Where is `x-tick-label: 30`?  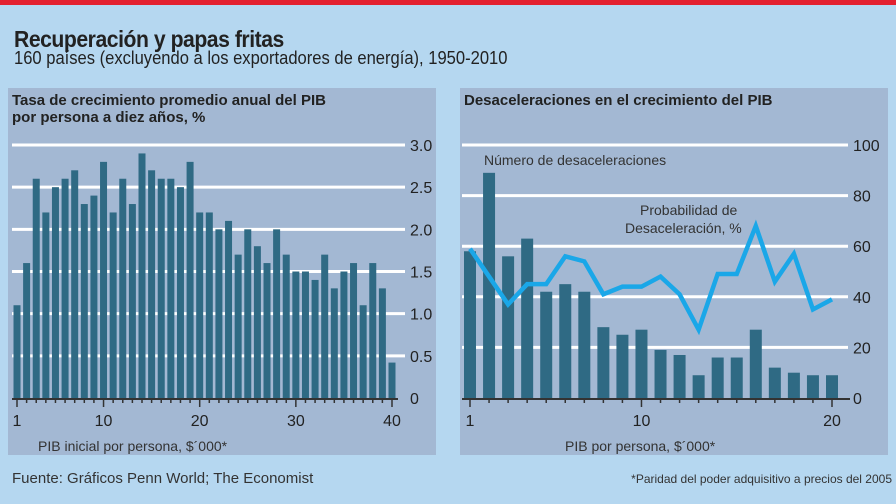 x-tick-label: 30 is located at coordinates (296, 421).